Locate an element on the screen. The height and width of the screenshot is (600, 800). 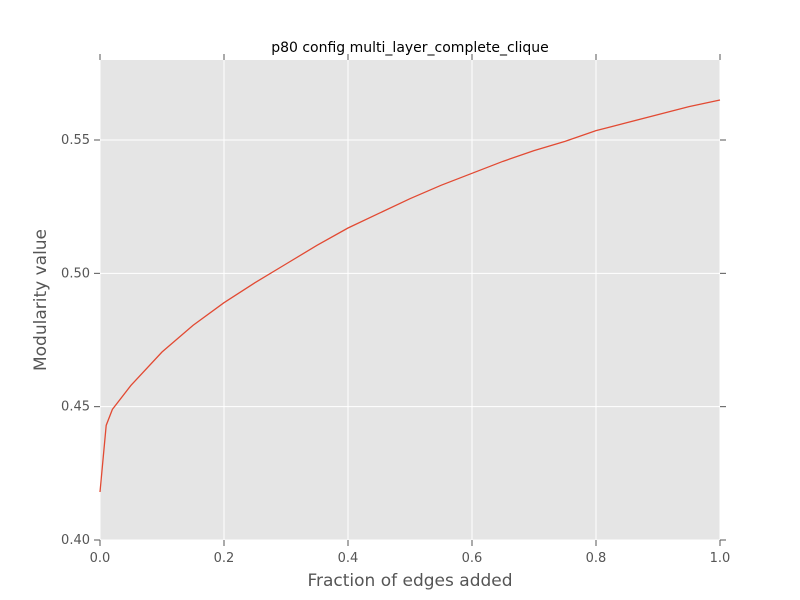
y-tick-label: 0.45 is located at coordinates (75, 407).